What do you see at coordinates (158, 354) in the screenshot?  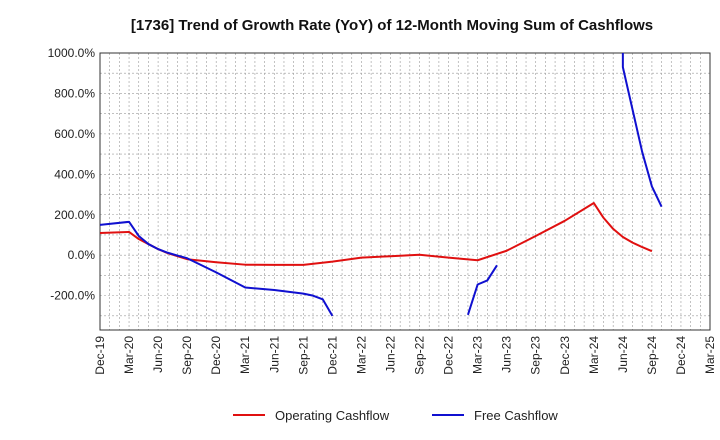 I see `x-tick-label: Jun-20` at bounding box center [158, 354].